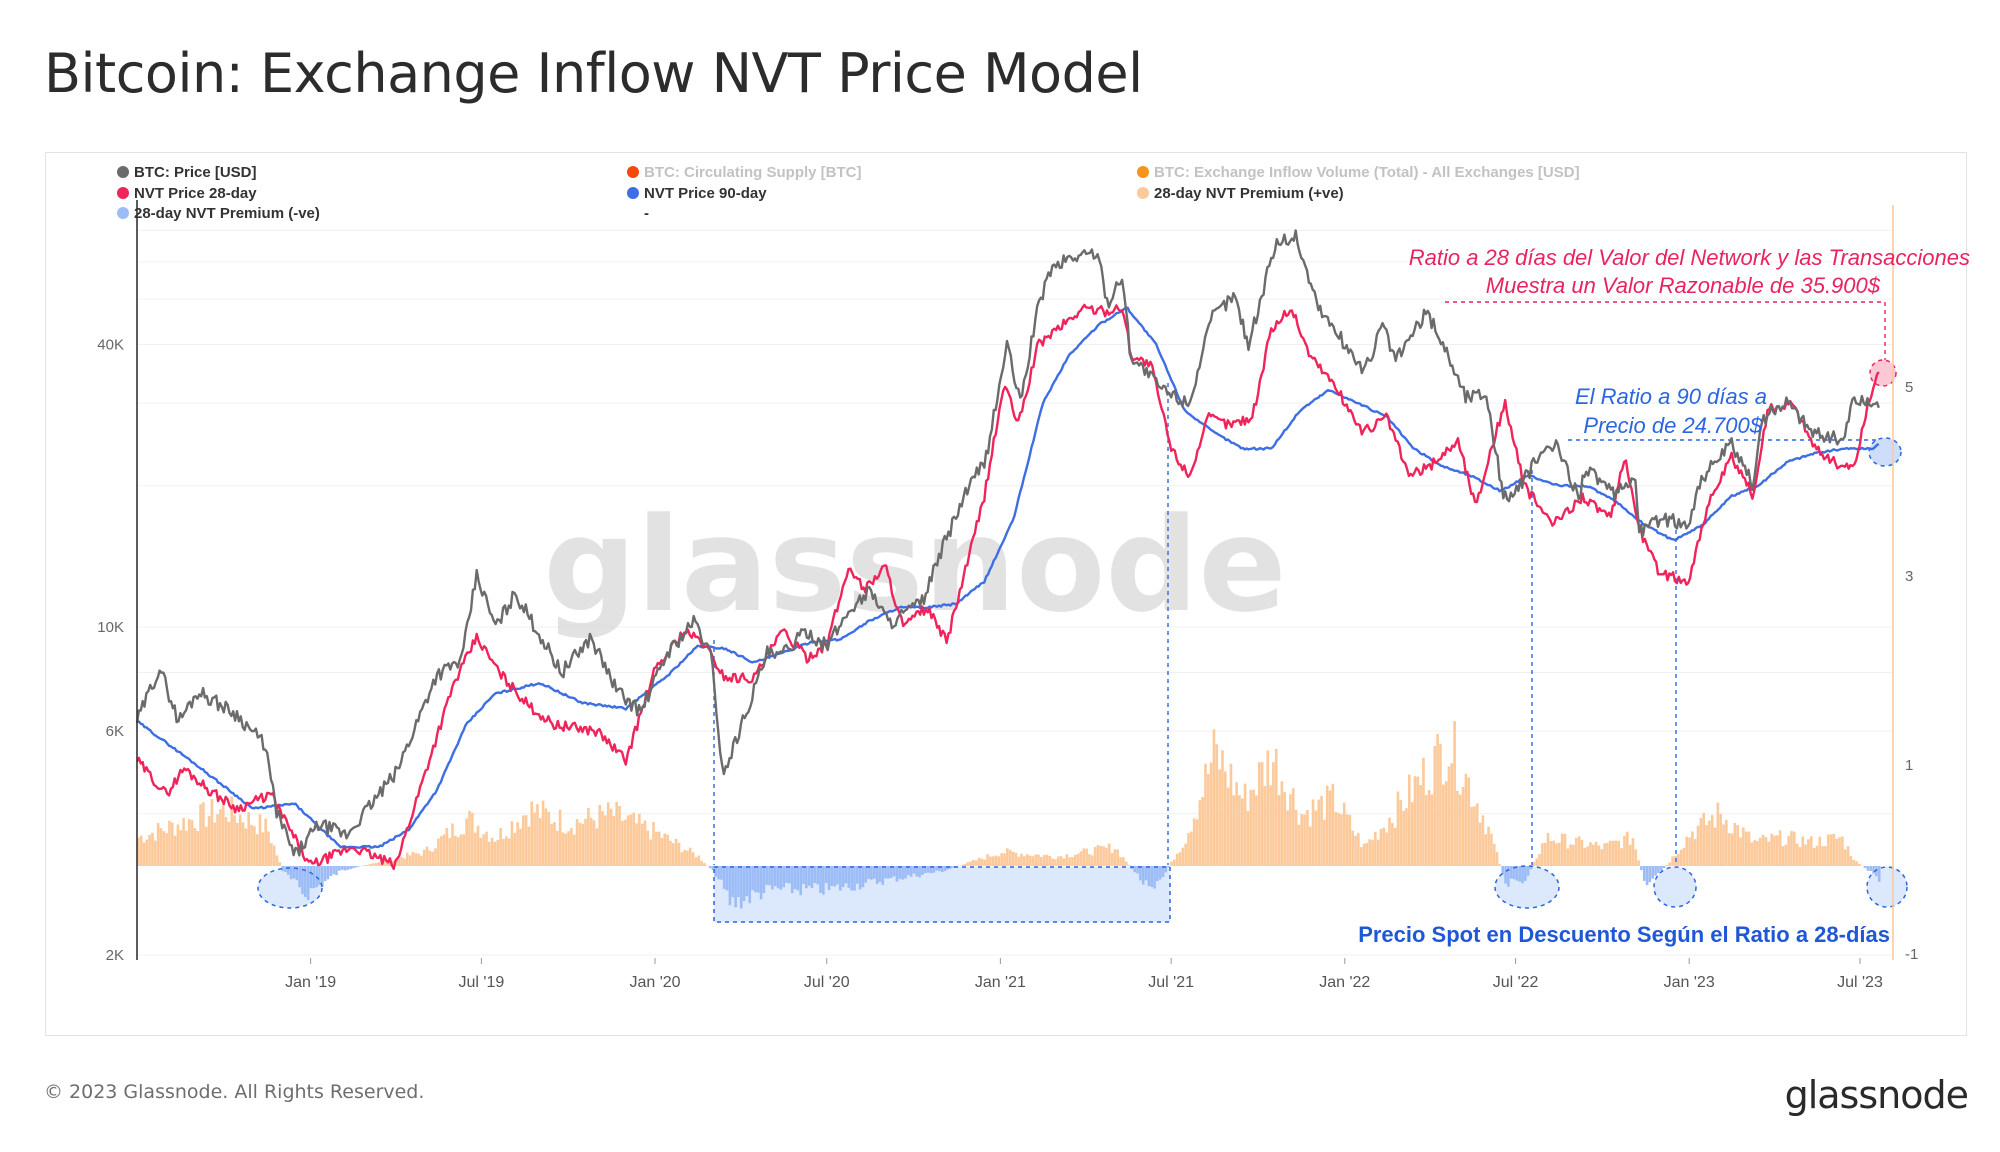  Describe the element at coordinates (1909, 576) in the screenshot. I see `y-tick-label-right: 3` at that location.